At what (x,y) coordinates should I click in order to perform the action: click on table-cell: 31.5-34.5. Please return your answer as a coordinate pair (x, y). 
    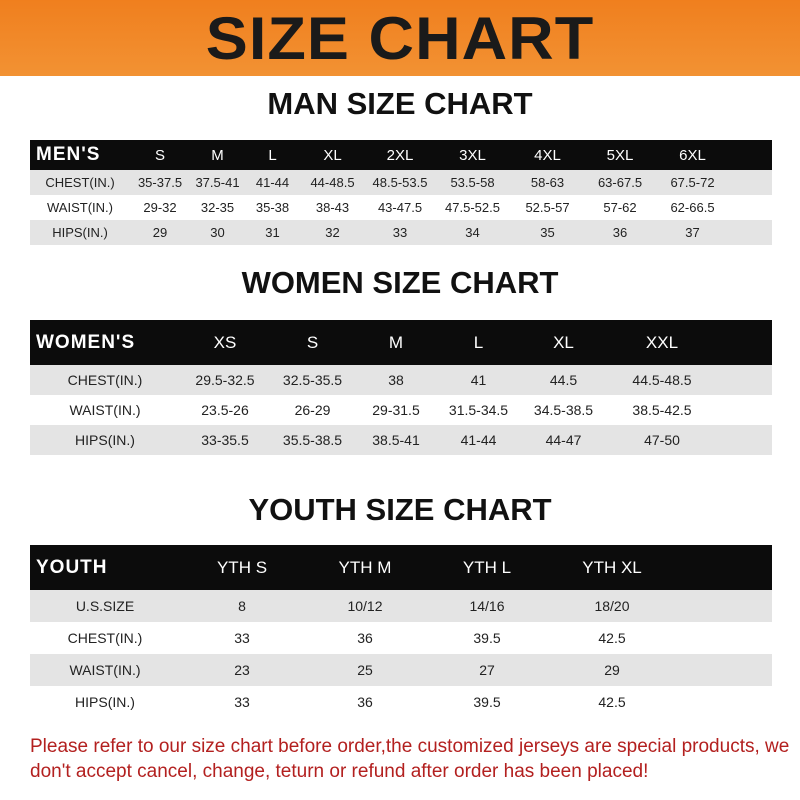
    Looking at the image, I should click on (478, 410).